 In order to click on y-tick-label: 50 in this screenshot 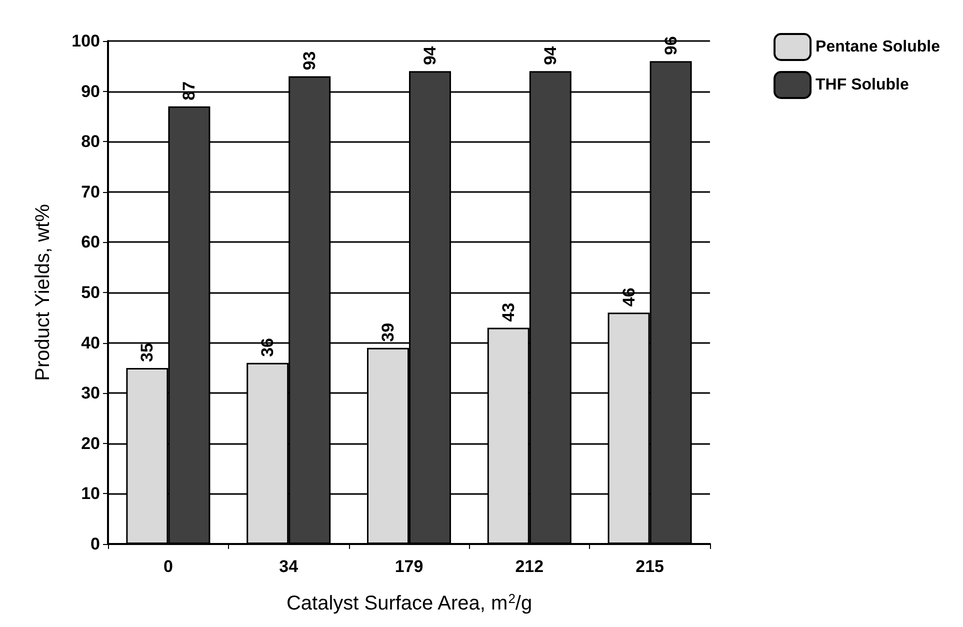, I will do `click(90, 292)`.